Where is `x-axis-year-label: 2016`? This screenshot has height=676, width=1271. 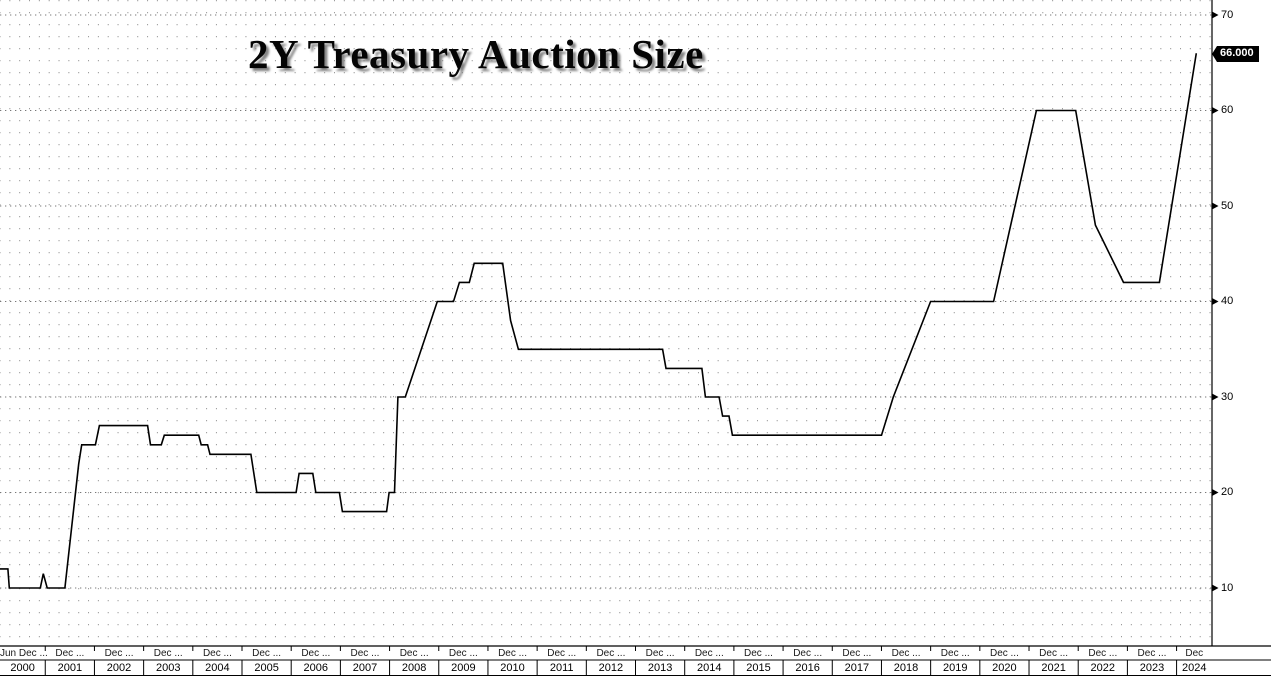
x-axis-year-label: 2016 is located at coordinates (807, 668).